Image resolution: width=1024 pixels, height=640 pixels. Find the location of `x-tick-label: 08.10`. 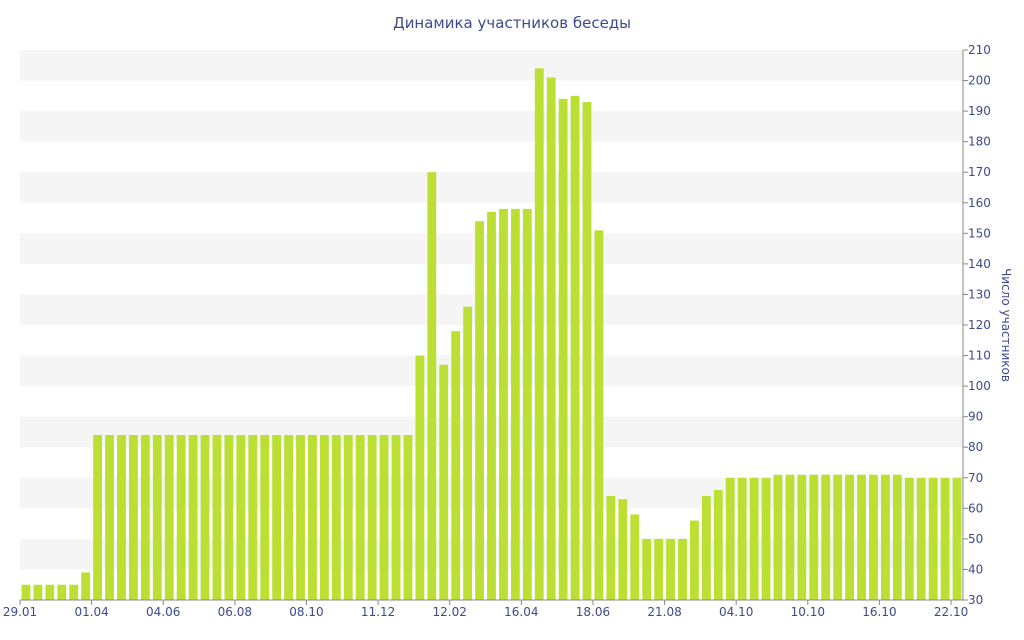

x-tick-label: 08.10 is located at coordinates (306, 612).